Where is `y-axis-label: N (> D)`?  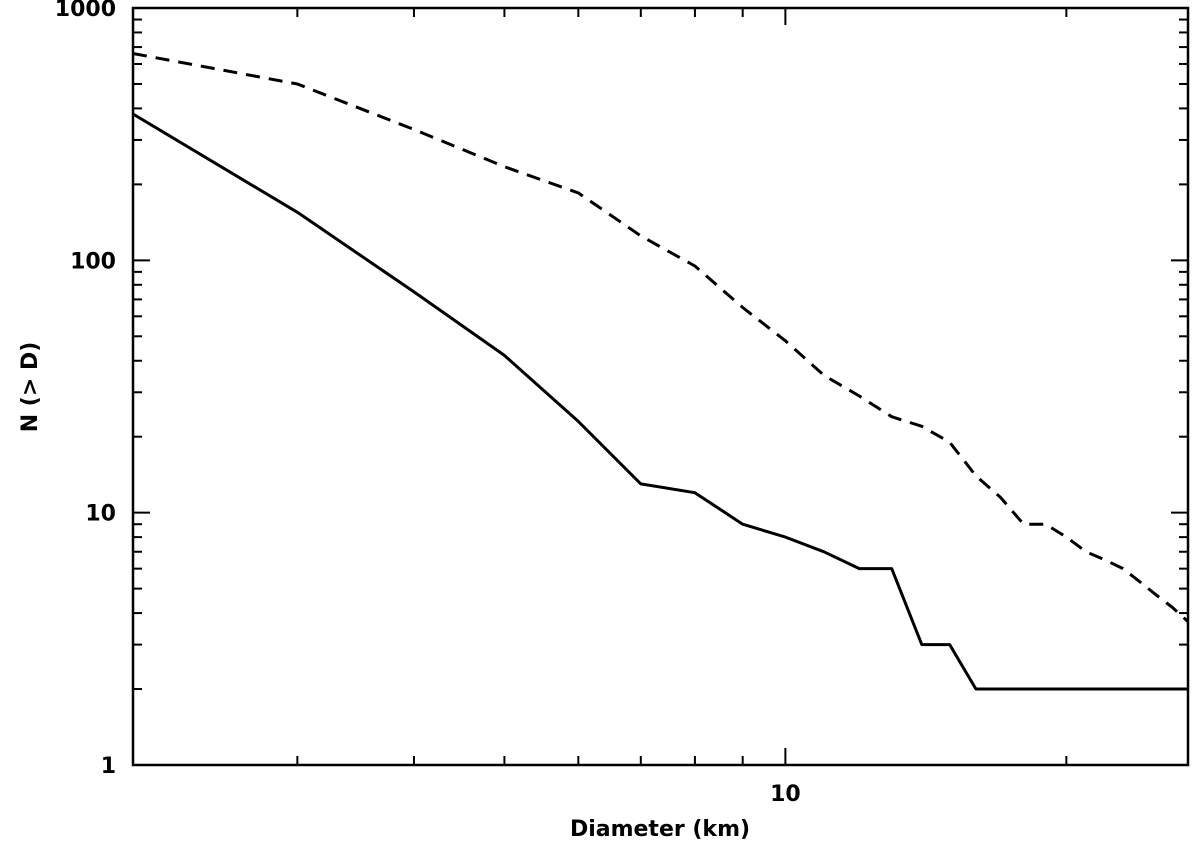
y-axis-label: N (> D) is located at coordinates (30, 387).